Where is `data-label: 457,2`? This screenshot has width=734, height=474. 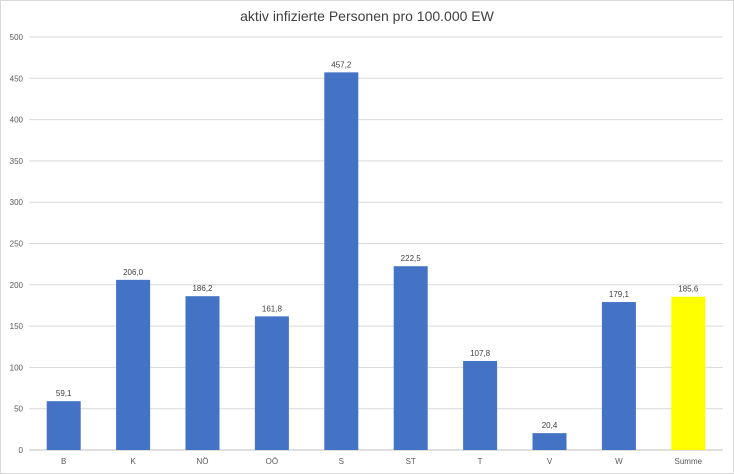 data-label: 457,2 is located at coordinates (341, 64).